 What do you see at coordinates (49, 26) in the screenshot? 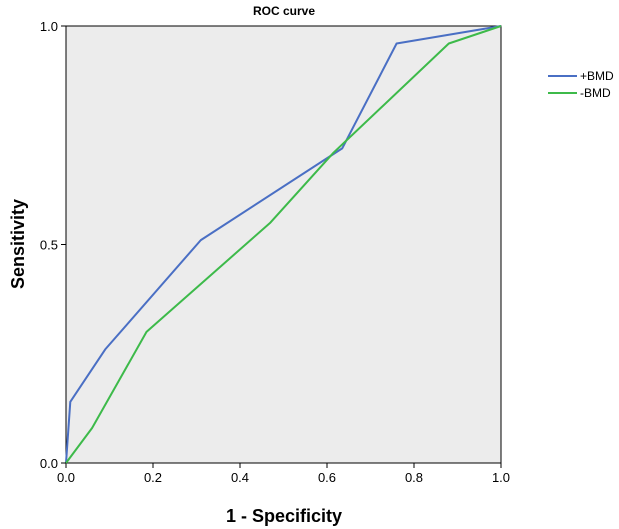
I see `y-tick-label: 1.0` at bounding box center [49, 26].